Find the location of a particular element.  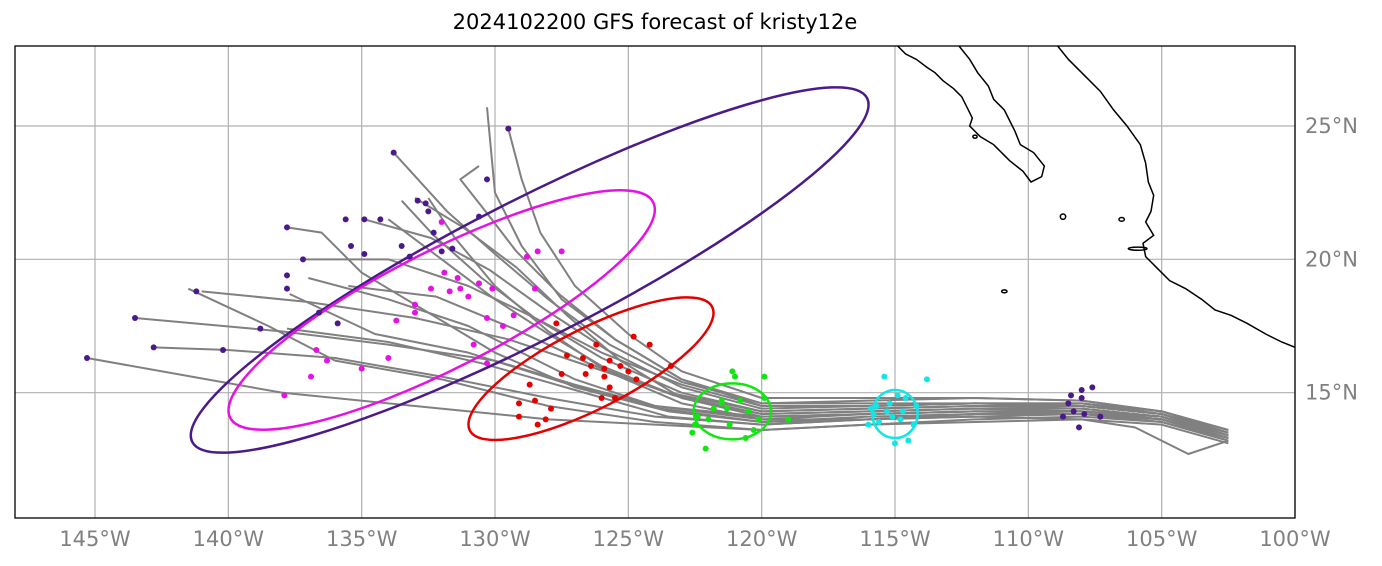

x-tick-label: 145°W is located at coordinates (95, 539).